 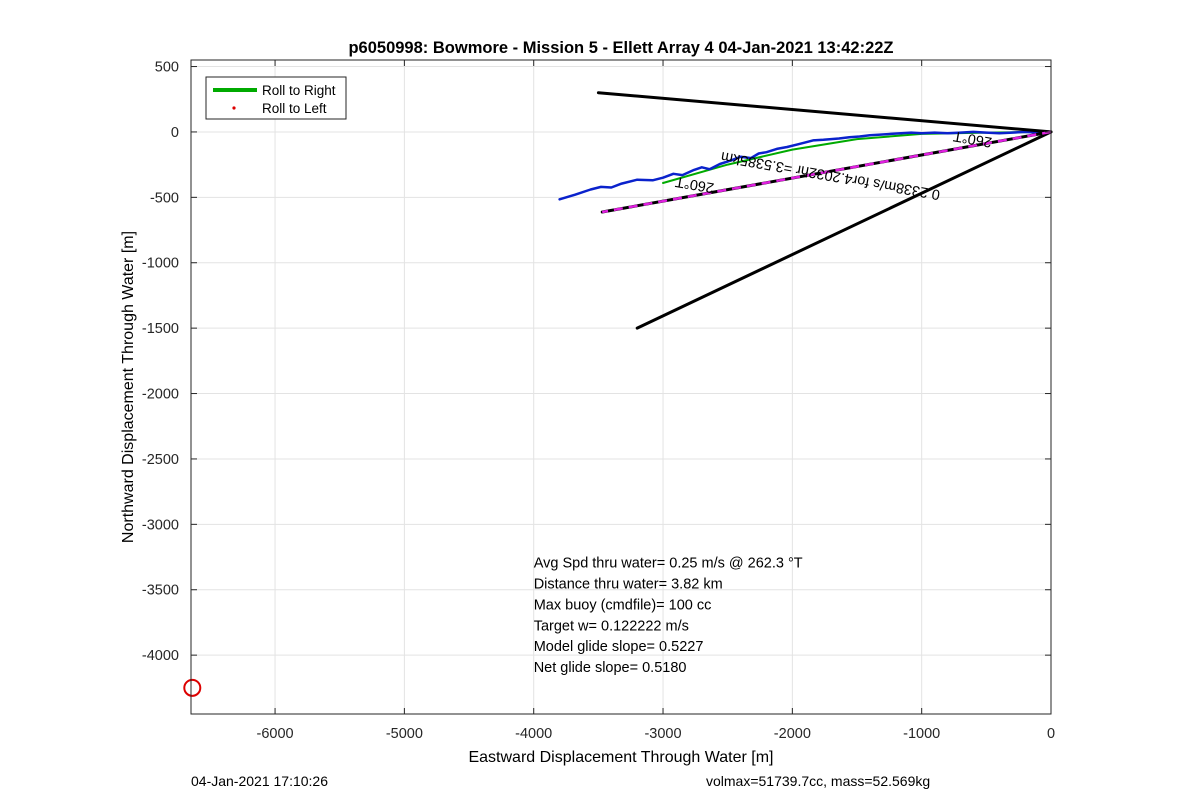 I want to click on y-tick-label: -2500, so click(x=160, y=460).